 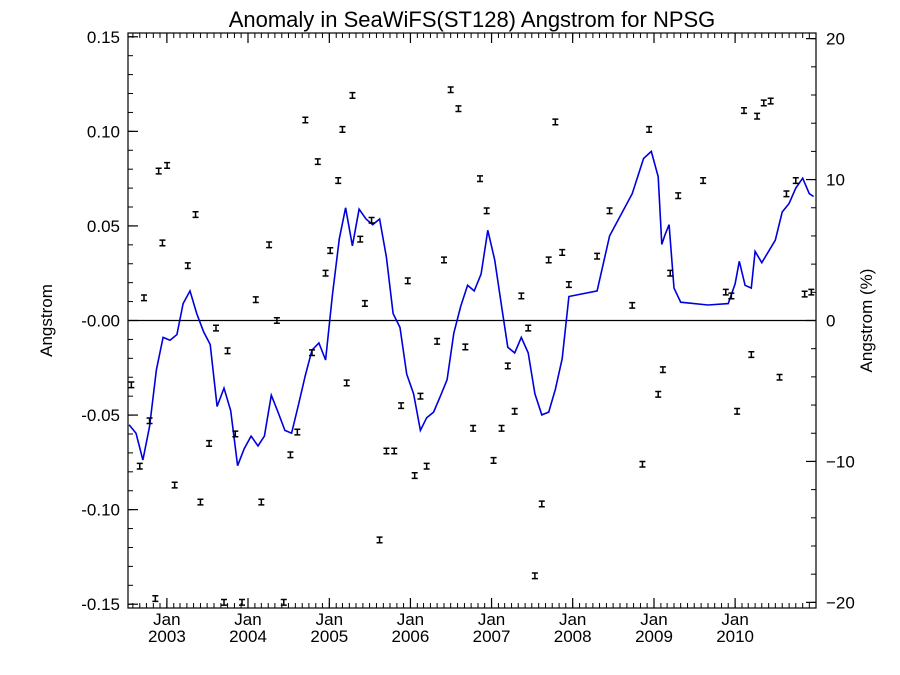 I want to click on y2-tick-label: 0, so click(x=830, y=321).